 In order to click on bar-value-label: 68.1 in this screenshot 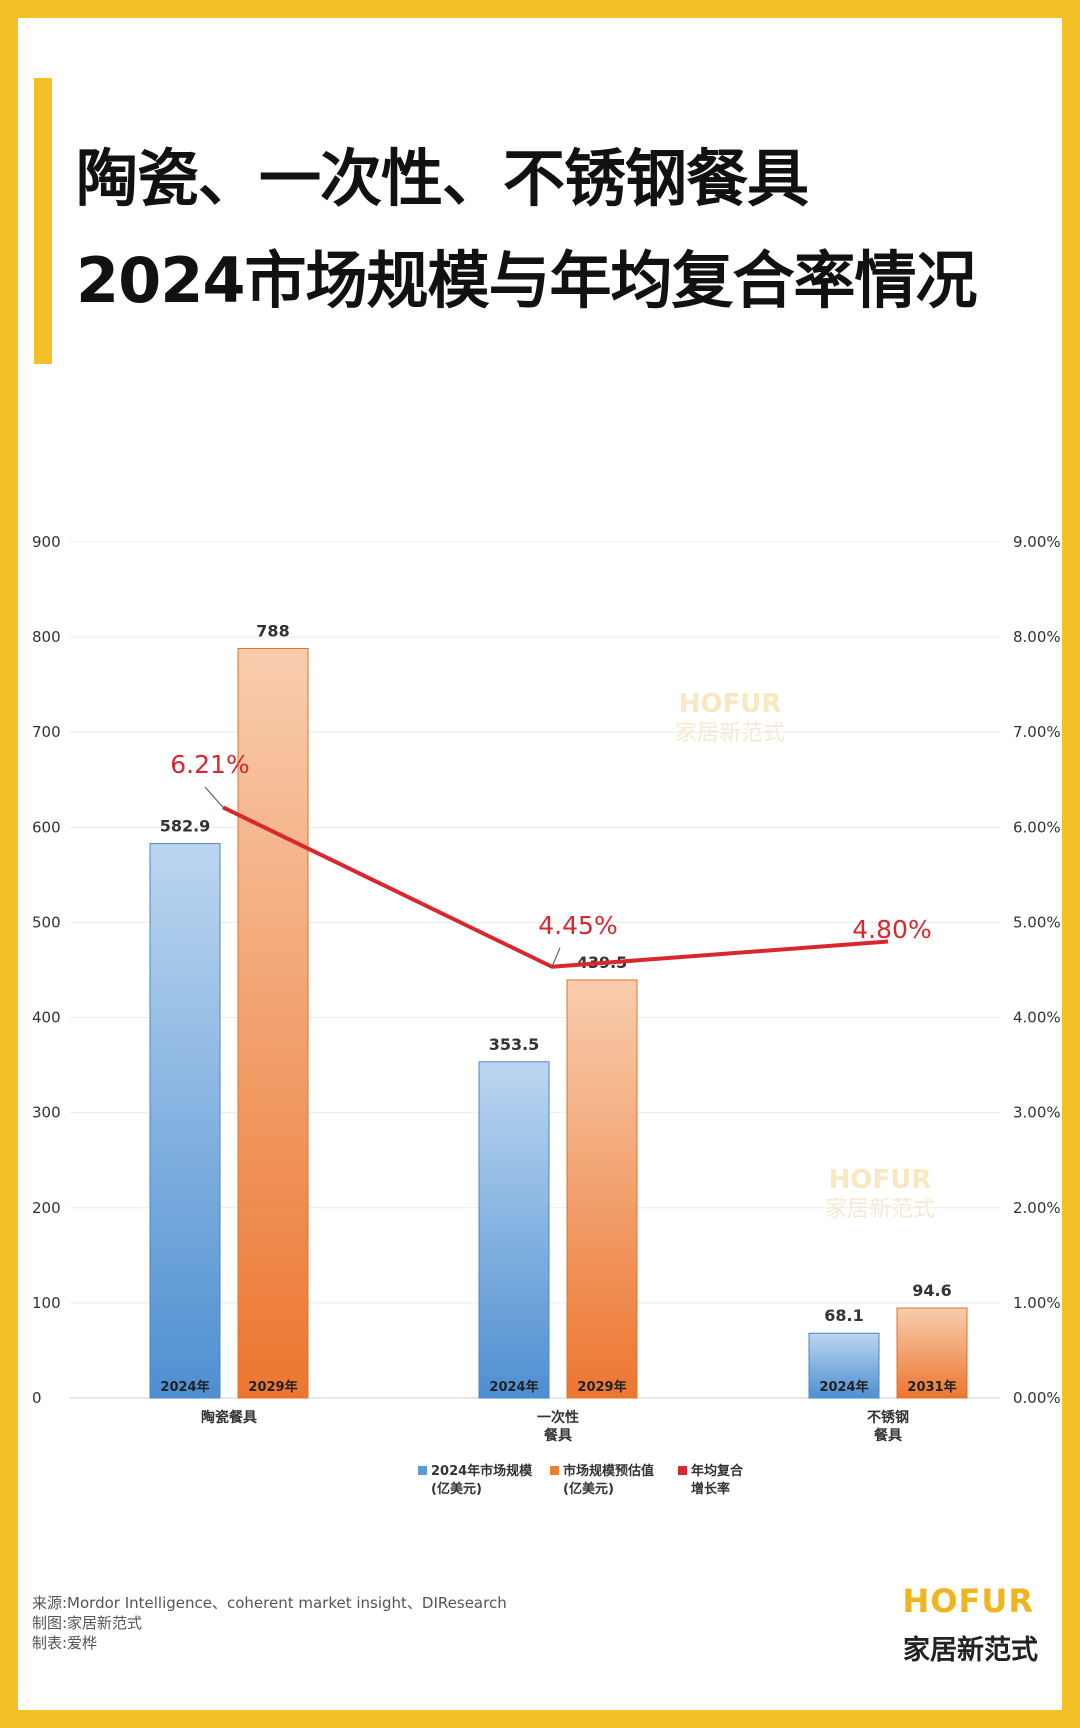, I will do `click(843, 1315)`.